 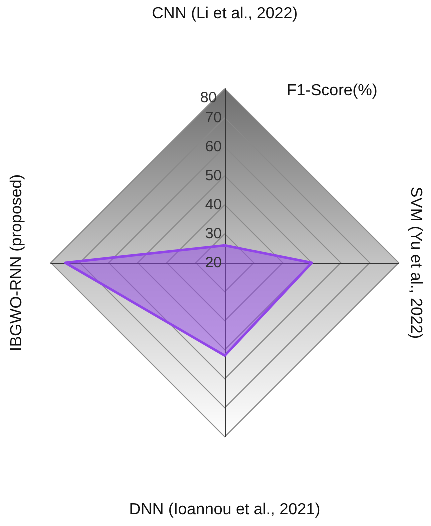 I want to click on text: F1-Score(%), so click(x=332, y=91).